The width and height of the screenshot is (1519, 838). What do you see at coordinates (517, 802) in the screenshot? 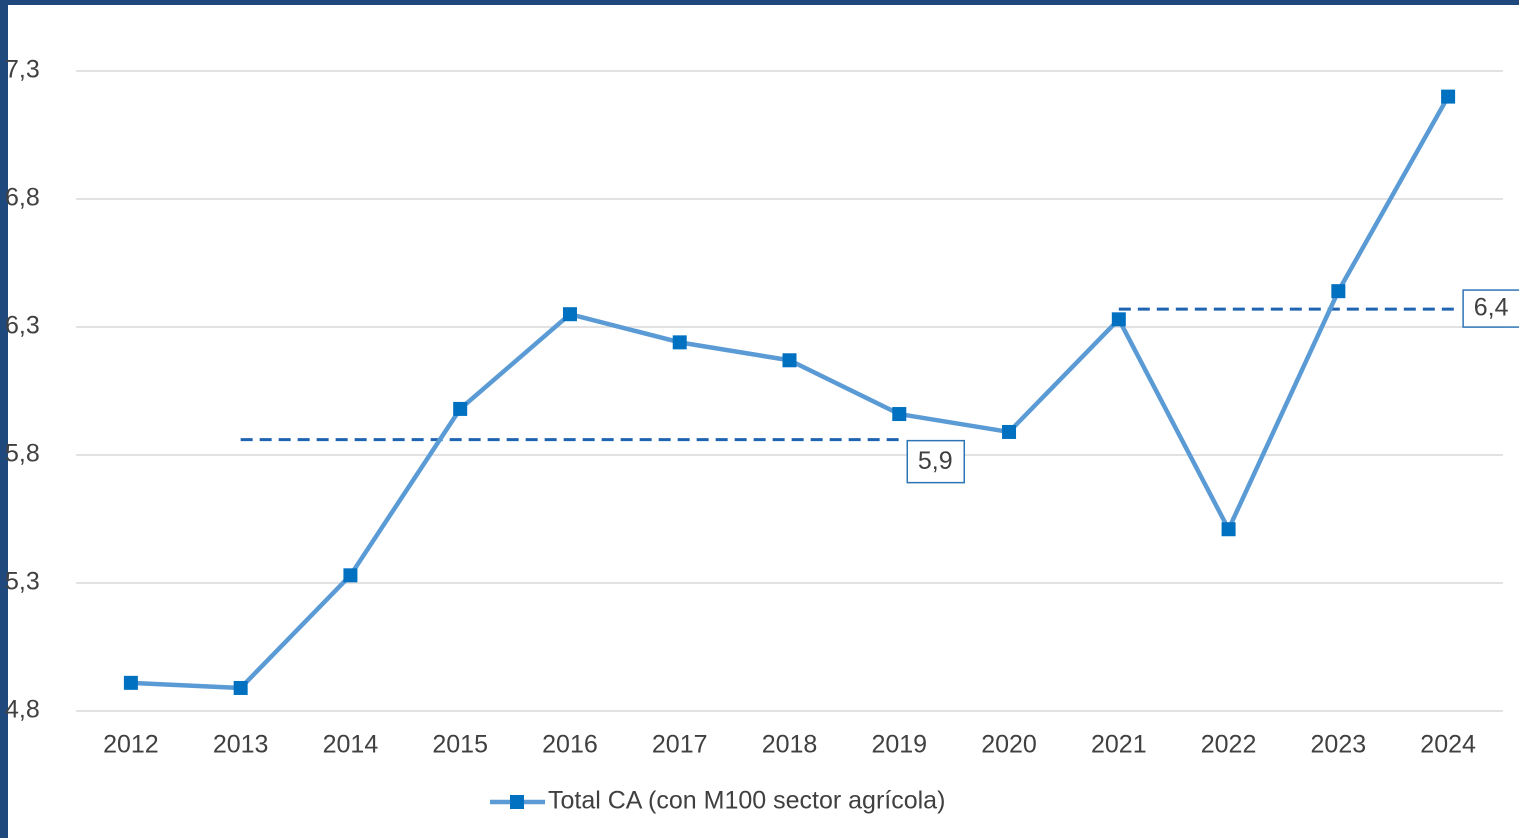
I see `legend-marker` at bounding box center [517, 802].